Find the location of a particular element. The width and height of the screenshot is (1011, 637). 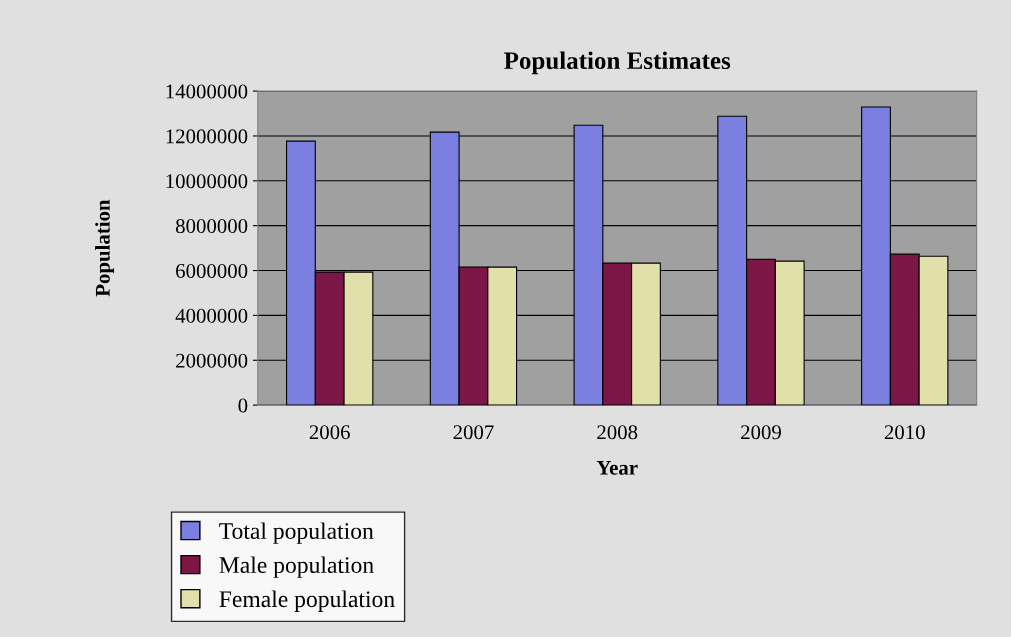

y-tick-label: 12000000 is located at coordinates (207, 136).